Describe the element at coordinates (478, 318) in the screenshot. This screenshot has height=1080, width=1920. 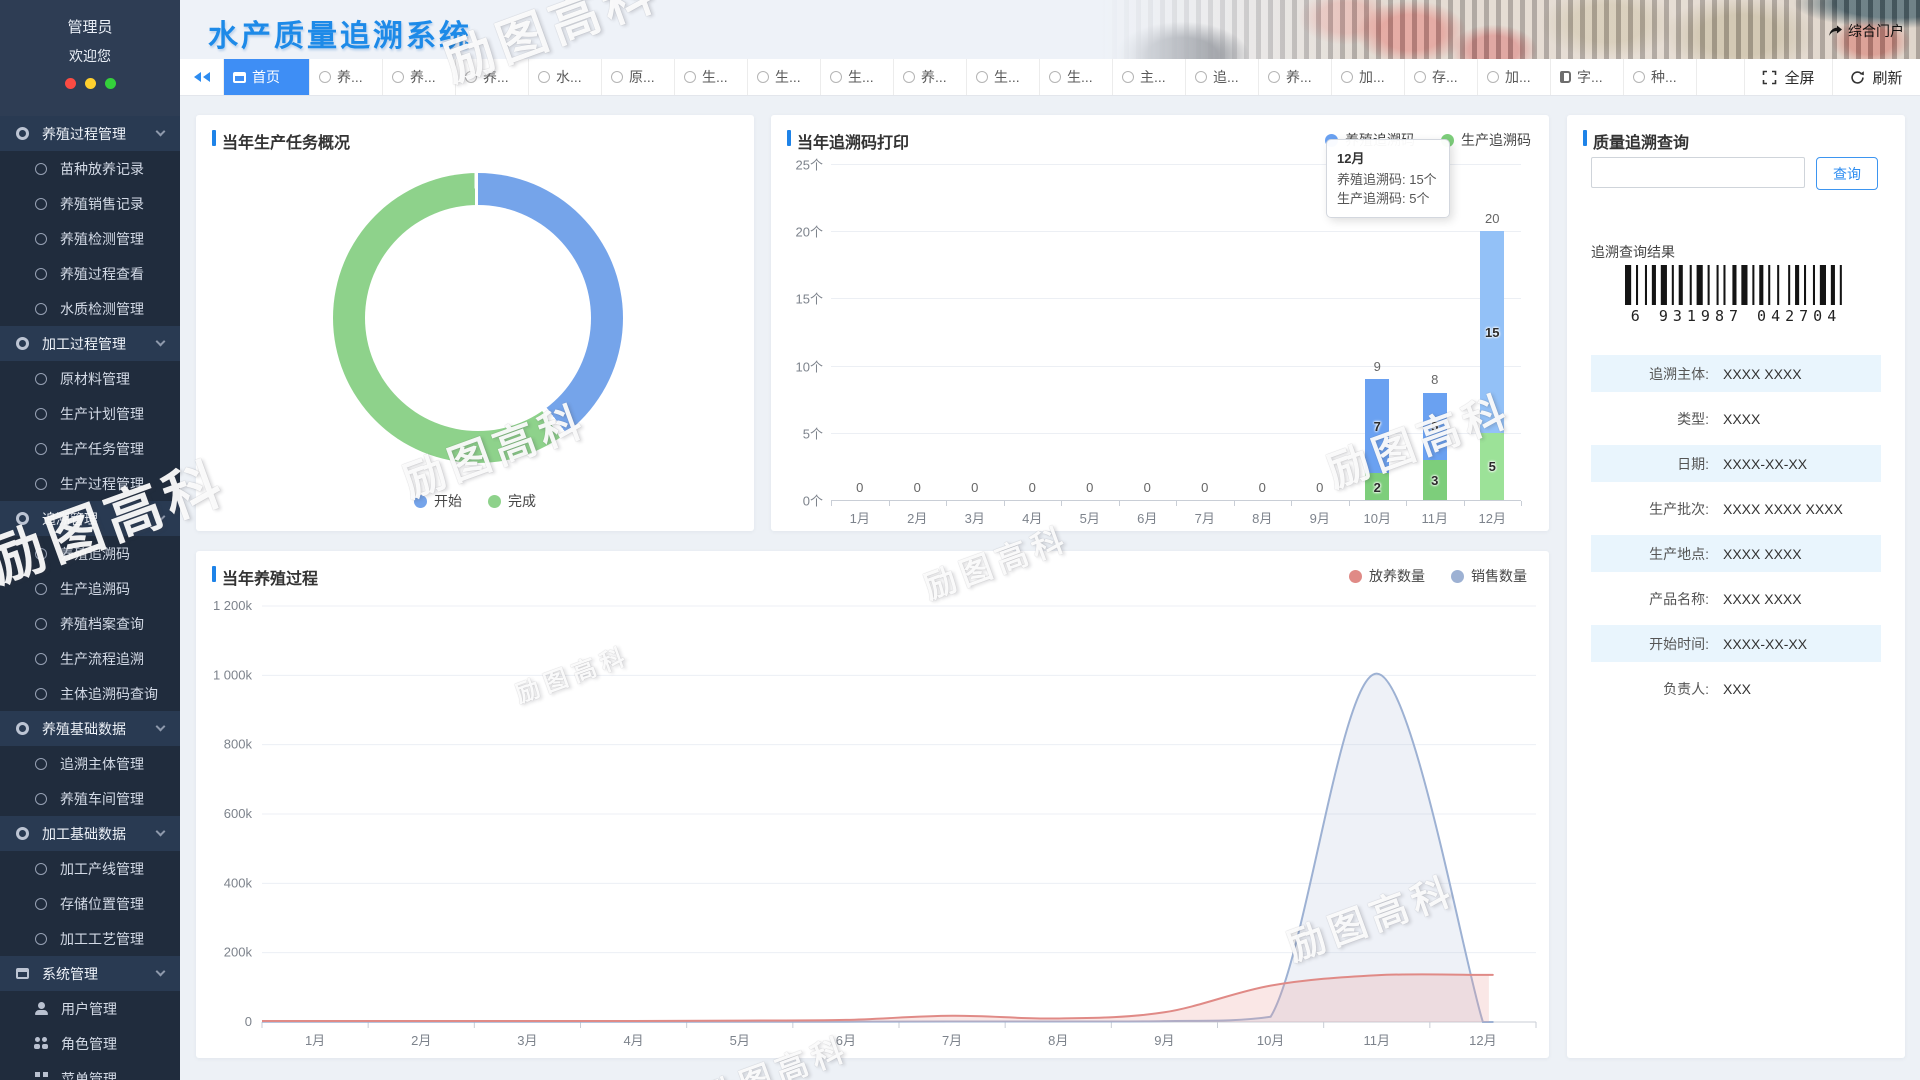
I see `donut-chart` at that location.